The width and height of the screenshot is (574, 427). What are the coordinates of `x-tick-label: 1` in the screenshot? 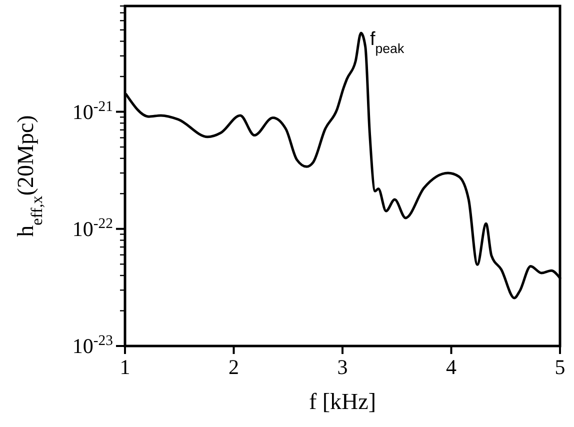 It's located at (125, 367).